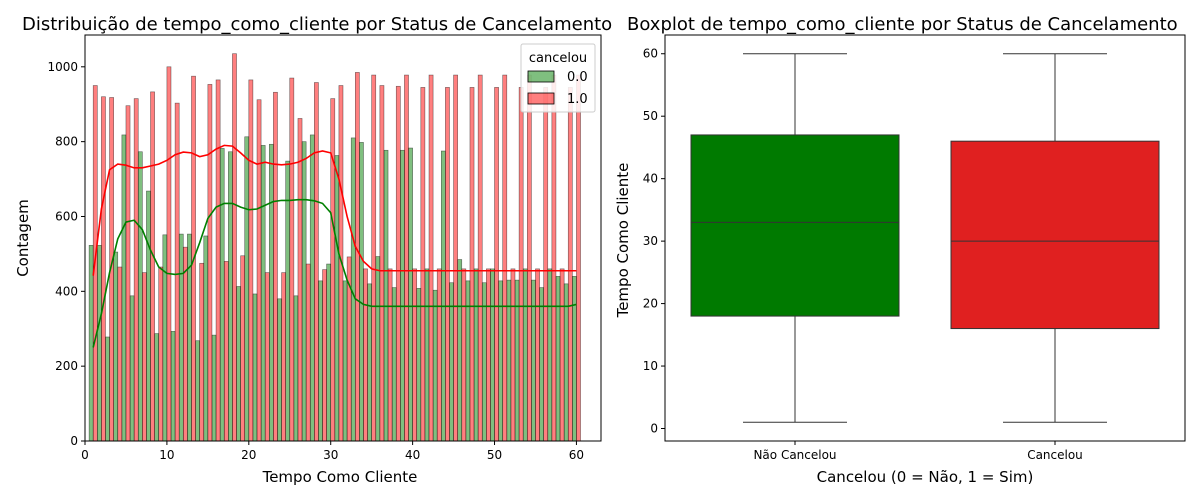  Describe the element at coordinates (66, 291) in the screenshot. I see `histogram-y-tick-label-400: 400` at that location.